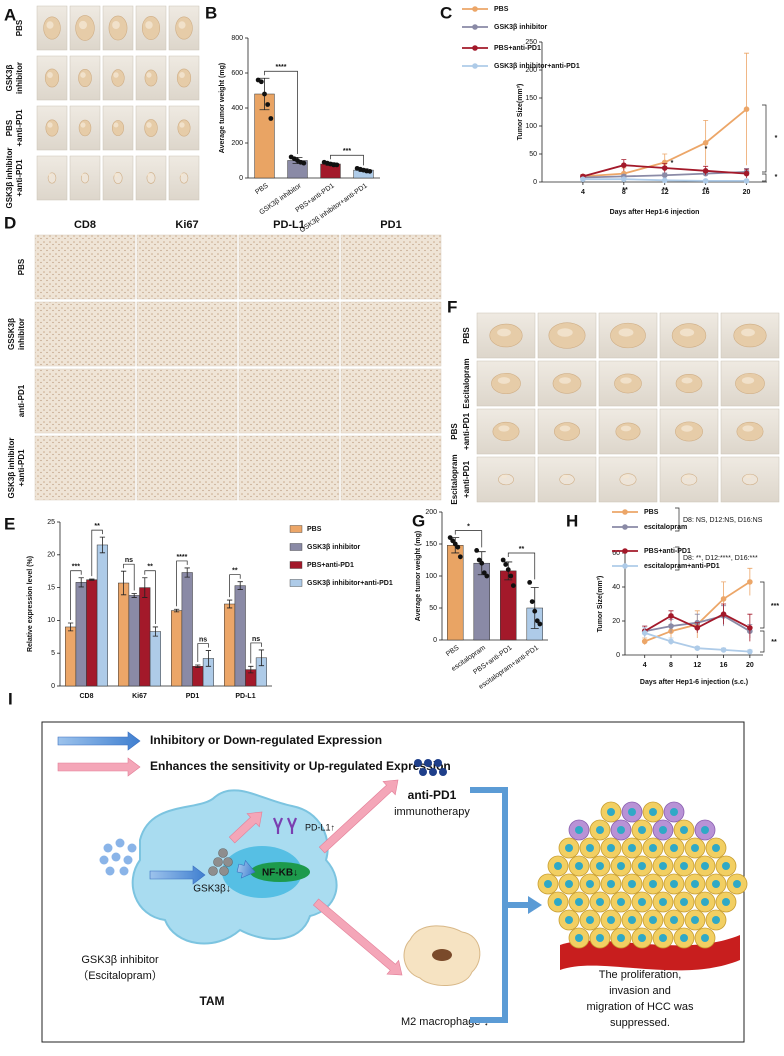 The image size is (784, 1056). I want to click on row-label: inhibitor, so click(19, 78).